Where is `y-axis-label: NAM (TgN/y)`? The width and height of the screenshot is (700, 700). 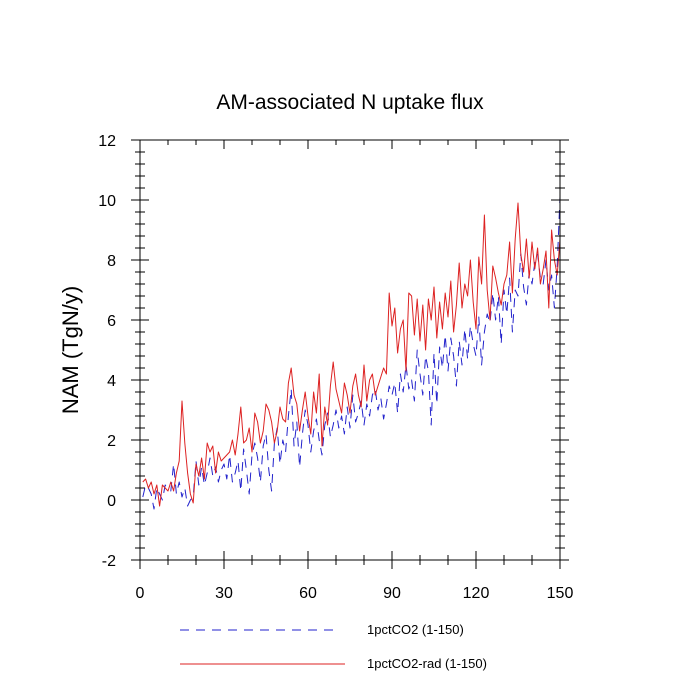 y-axis-label: NAM (TgN/y) is located at coordinates (70, 350).